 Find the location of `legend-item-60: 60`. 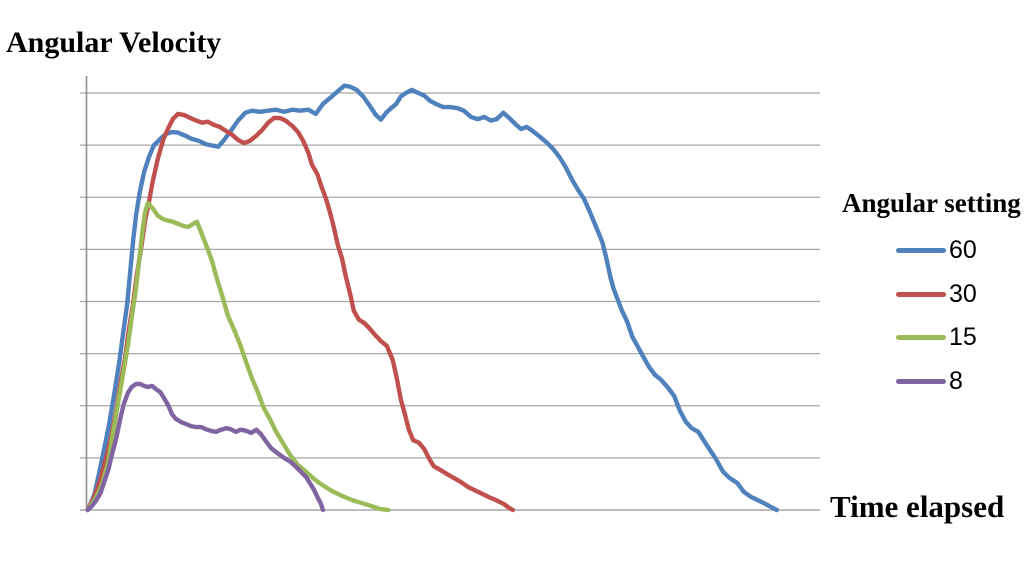

legend-item-60: 60 is located at coordinates (962, 251).